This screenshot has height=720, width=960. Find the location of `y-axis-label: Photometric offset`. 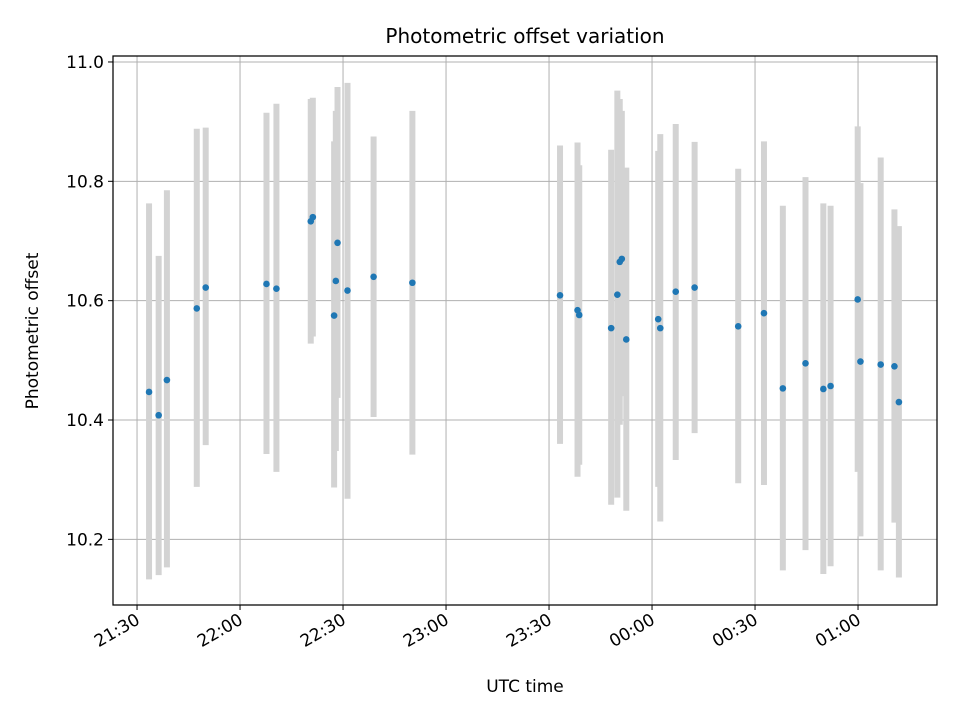

y-axis-label: Photometric offset is located at coordinates (33, 330).